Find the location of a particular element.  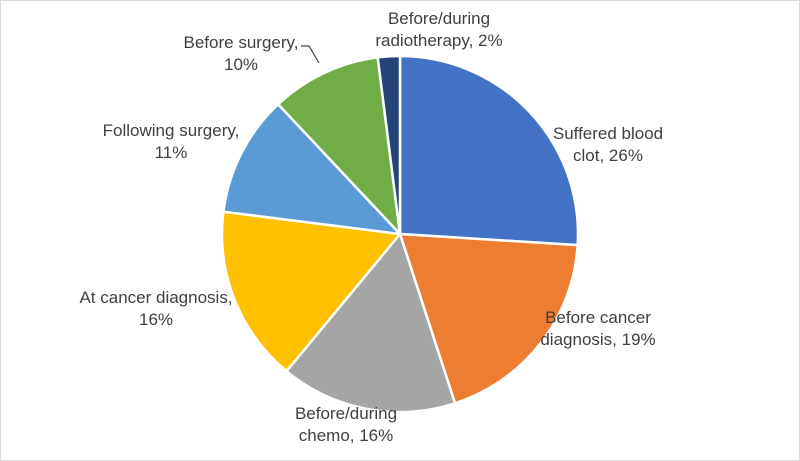

slice-label: Before/during chemo, 16% is located at coordinates (346, 424).